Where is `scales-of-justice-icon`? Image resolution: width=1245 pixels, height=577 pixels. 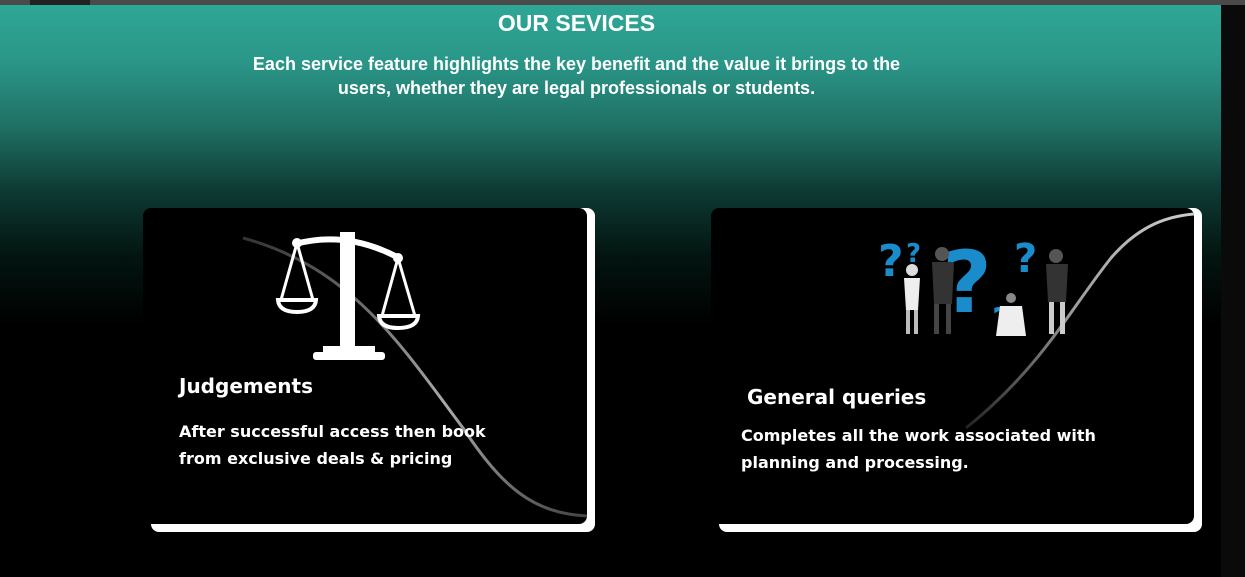
scales-of-justice-icon is located at coordinates (348, 296).